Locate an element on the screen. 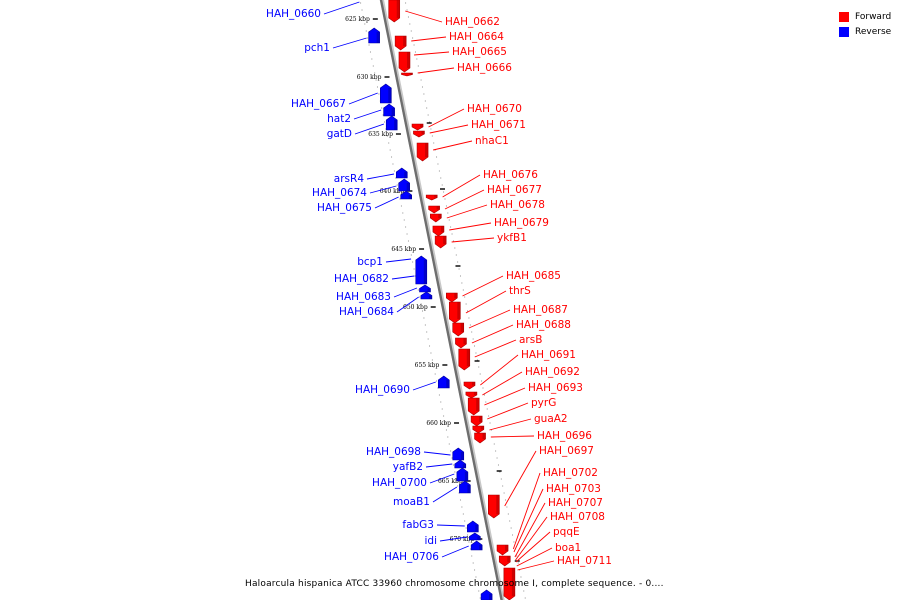  forward-gene-label: HAH_0678 is located at coordinates (517, 205).